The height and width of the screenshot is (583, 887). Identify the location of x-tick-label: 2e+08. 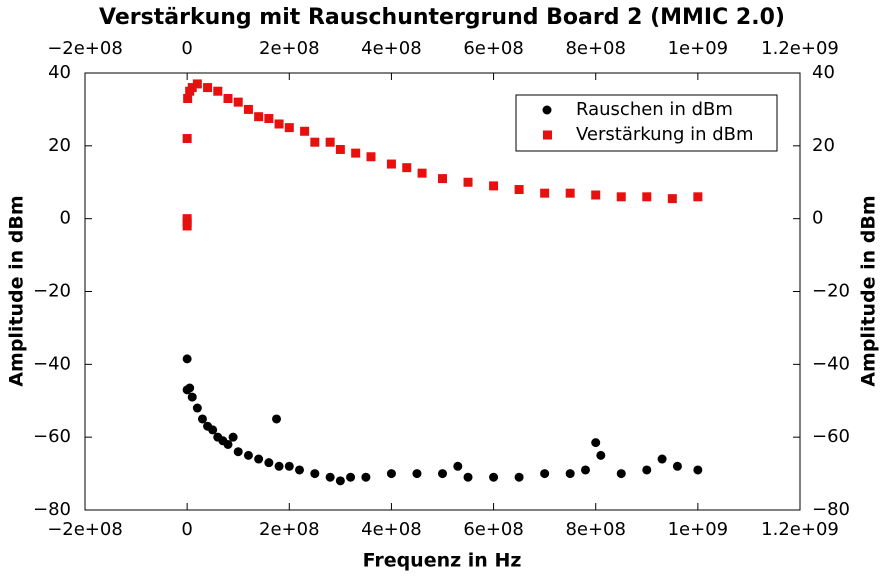
(289, 529).